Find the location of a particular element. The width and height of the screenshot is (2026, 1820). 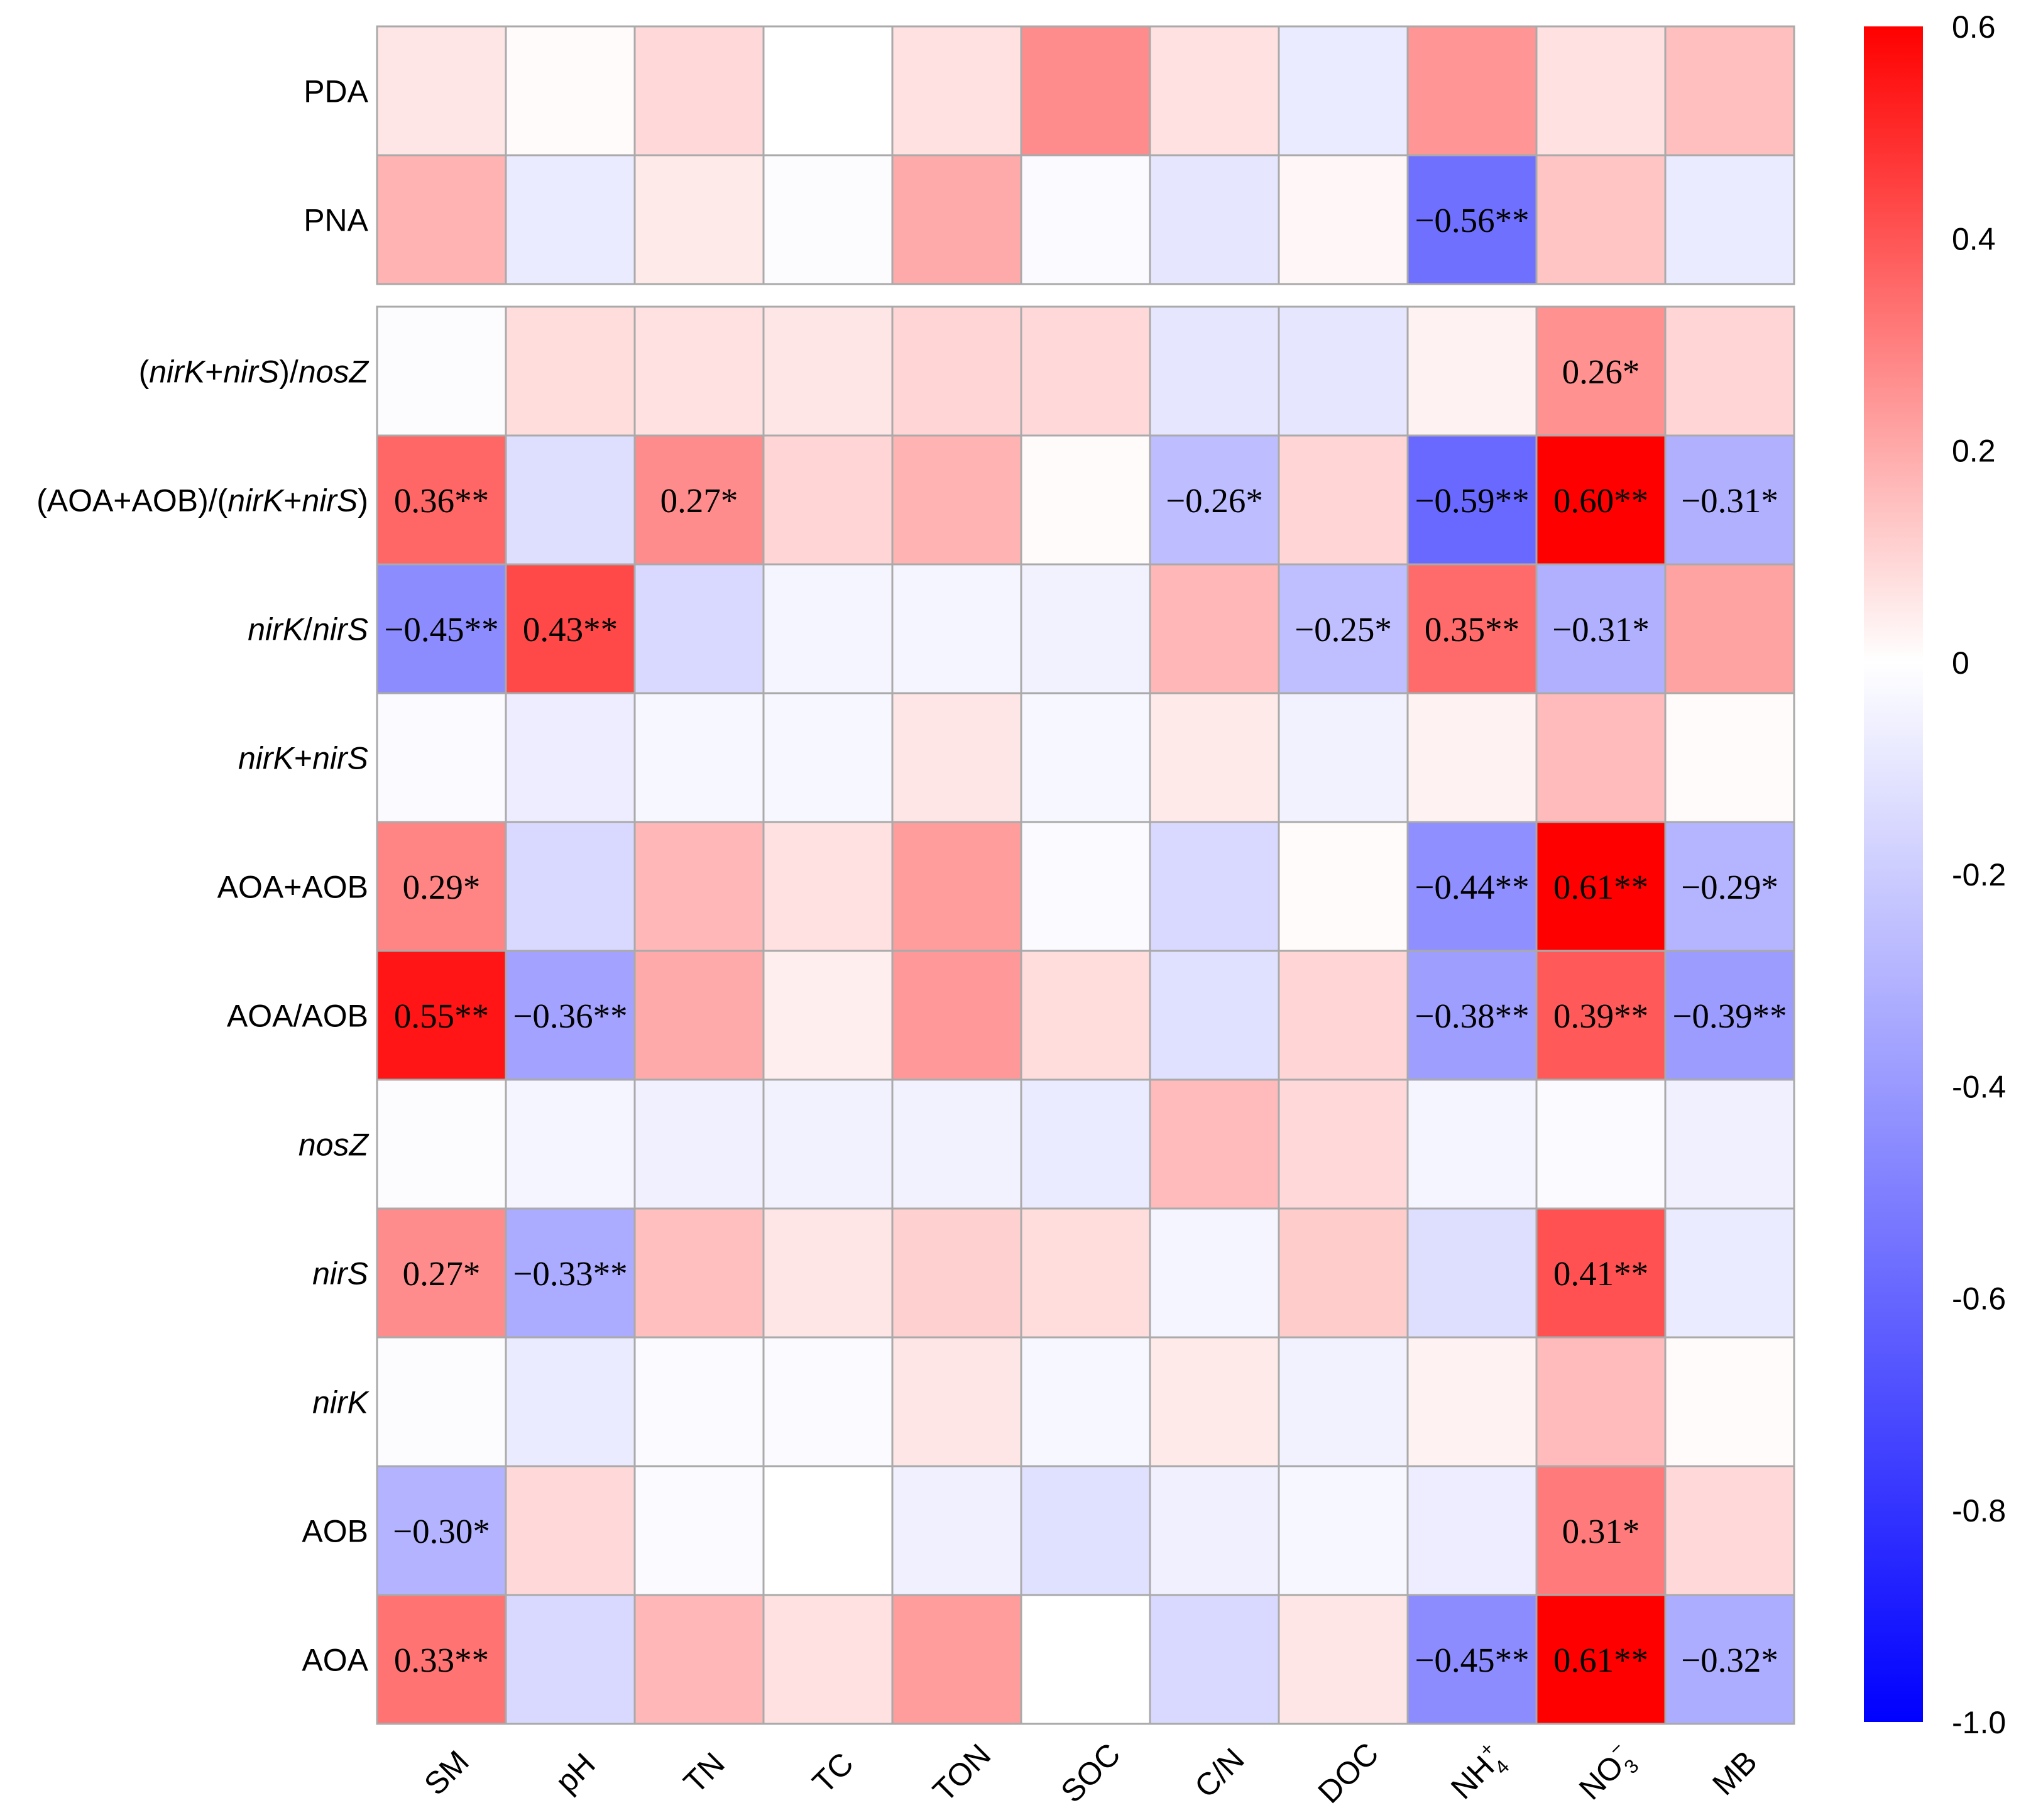

colorbar-tick-label: 0.2 is located at coordinates (1974, 451).